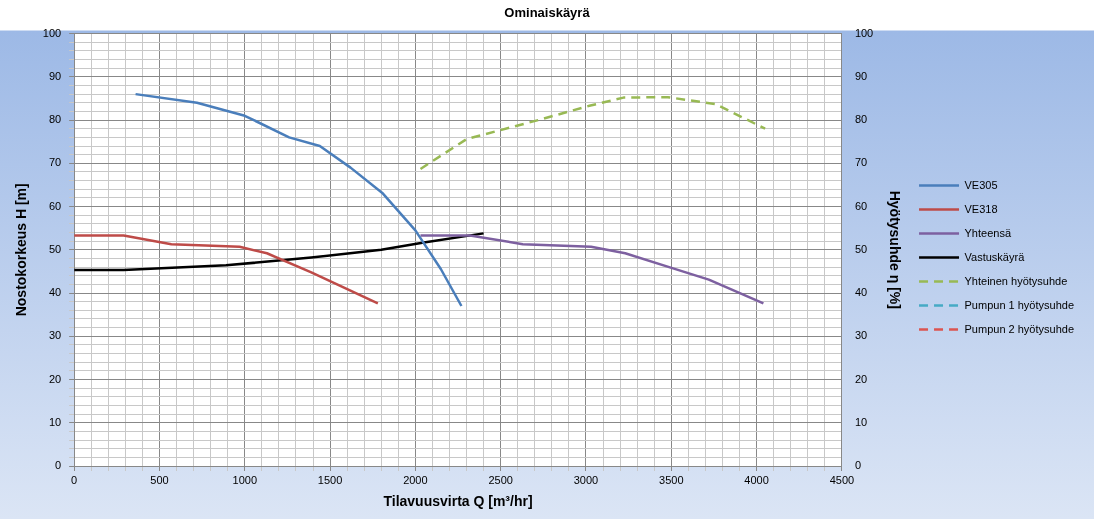 The image size is (1094, 519). I want to click on y2-tick-label: 50, so click(861, 248).